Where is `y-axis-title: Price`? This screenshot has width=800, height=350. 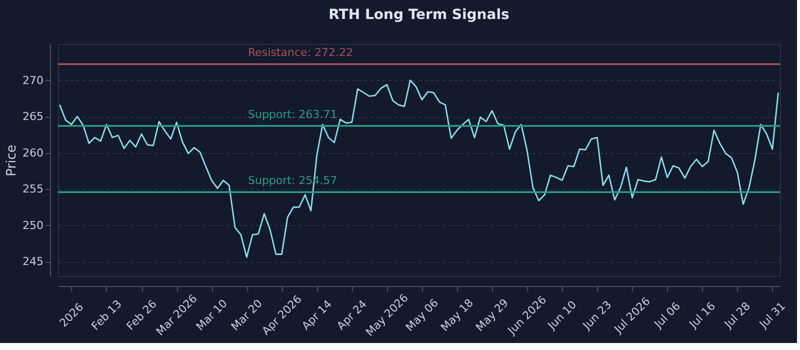 y-axis-title: Price is located at coordinates (12, 160).